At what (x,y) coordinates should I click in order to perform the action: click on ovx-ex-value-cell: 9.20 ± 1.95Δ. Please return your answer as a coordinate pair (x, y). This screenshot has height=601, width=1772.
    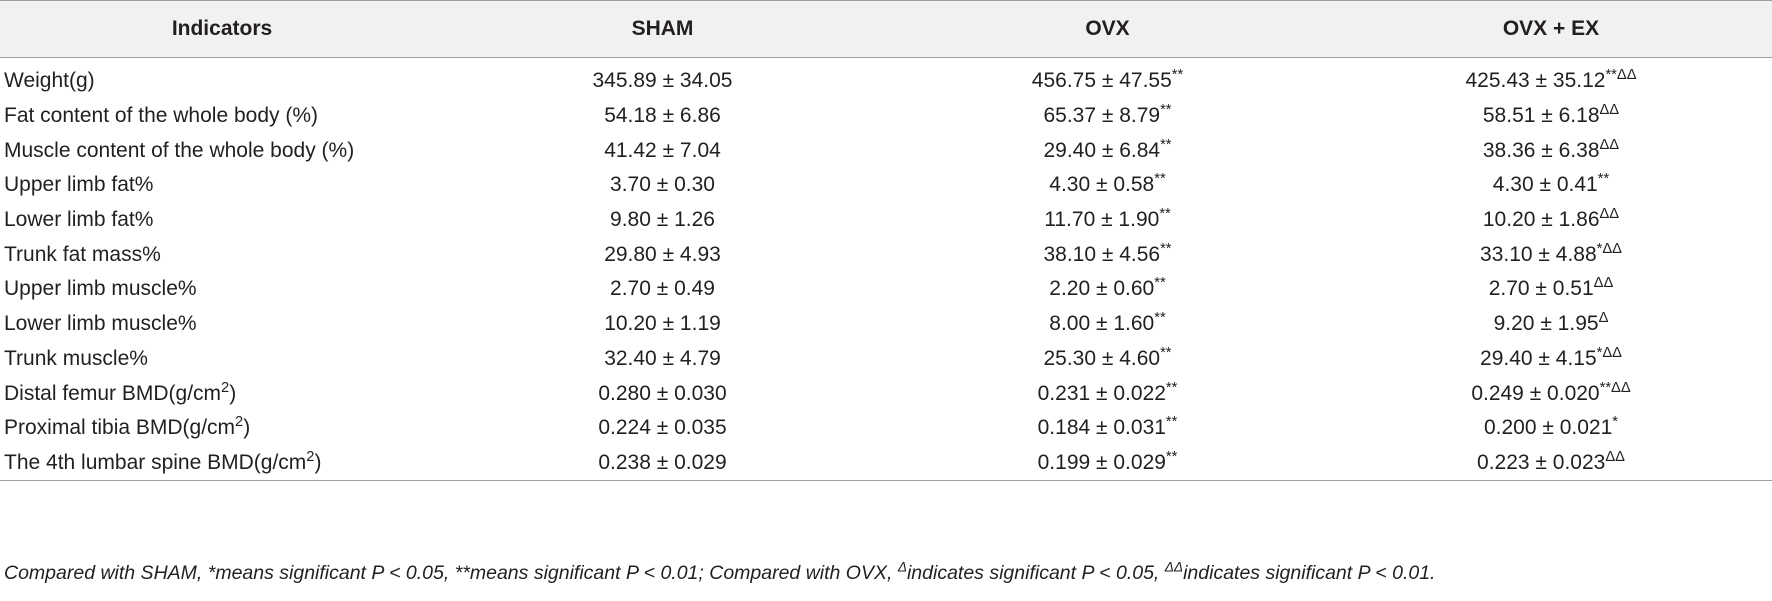
    Looking at the image, I should click on (1551, 324).